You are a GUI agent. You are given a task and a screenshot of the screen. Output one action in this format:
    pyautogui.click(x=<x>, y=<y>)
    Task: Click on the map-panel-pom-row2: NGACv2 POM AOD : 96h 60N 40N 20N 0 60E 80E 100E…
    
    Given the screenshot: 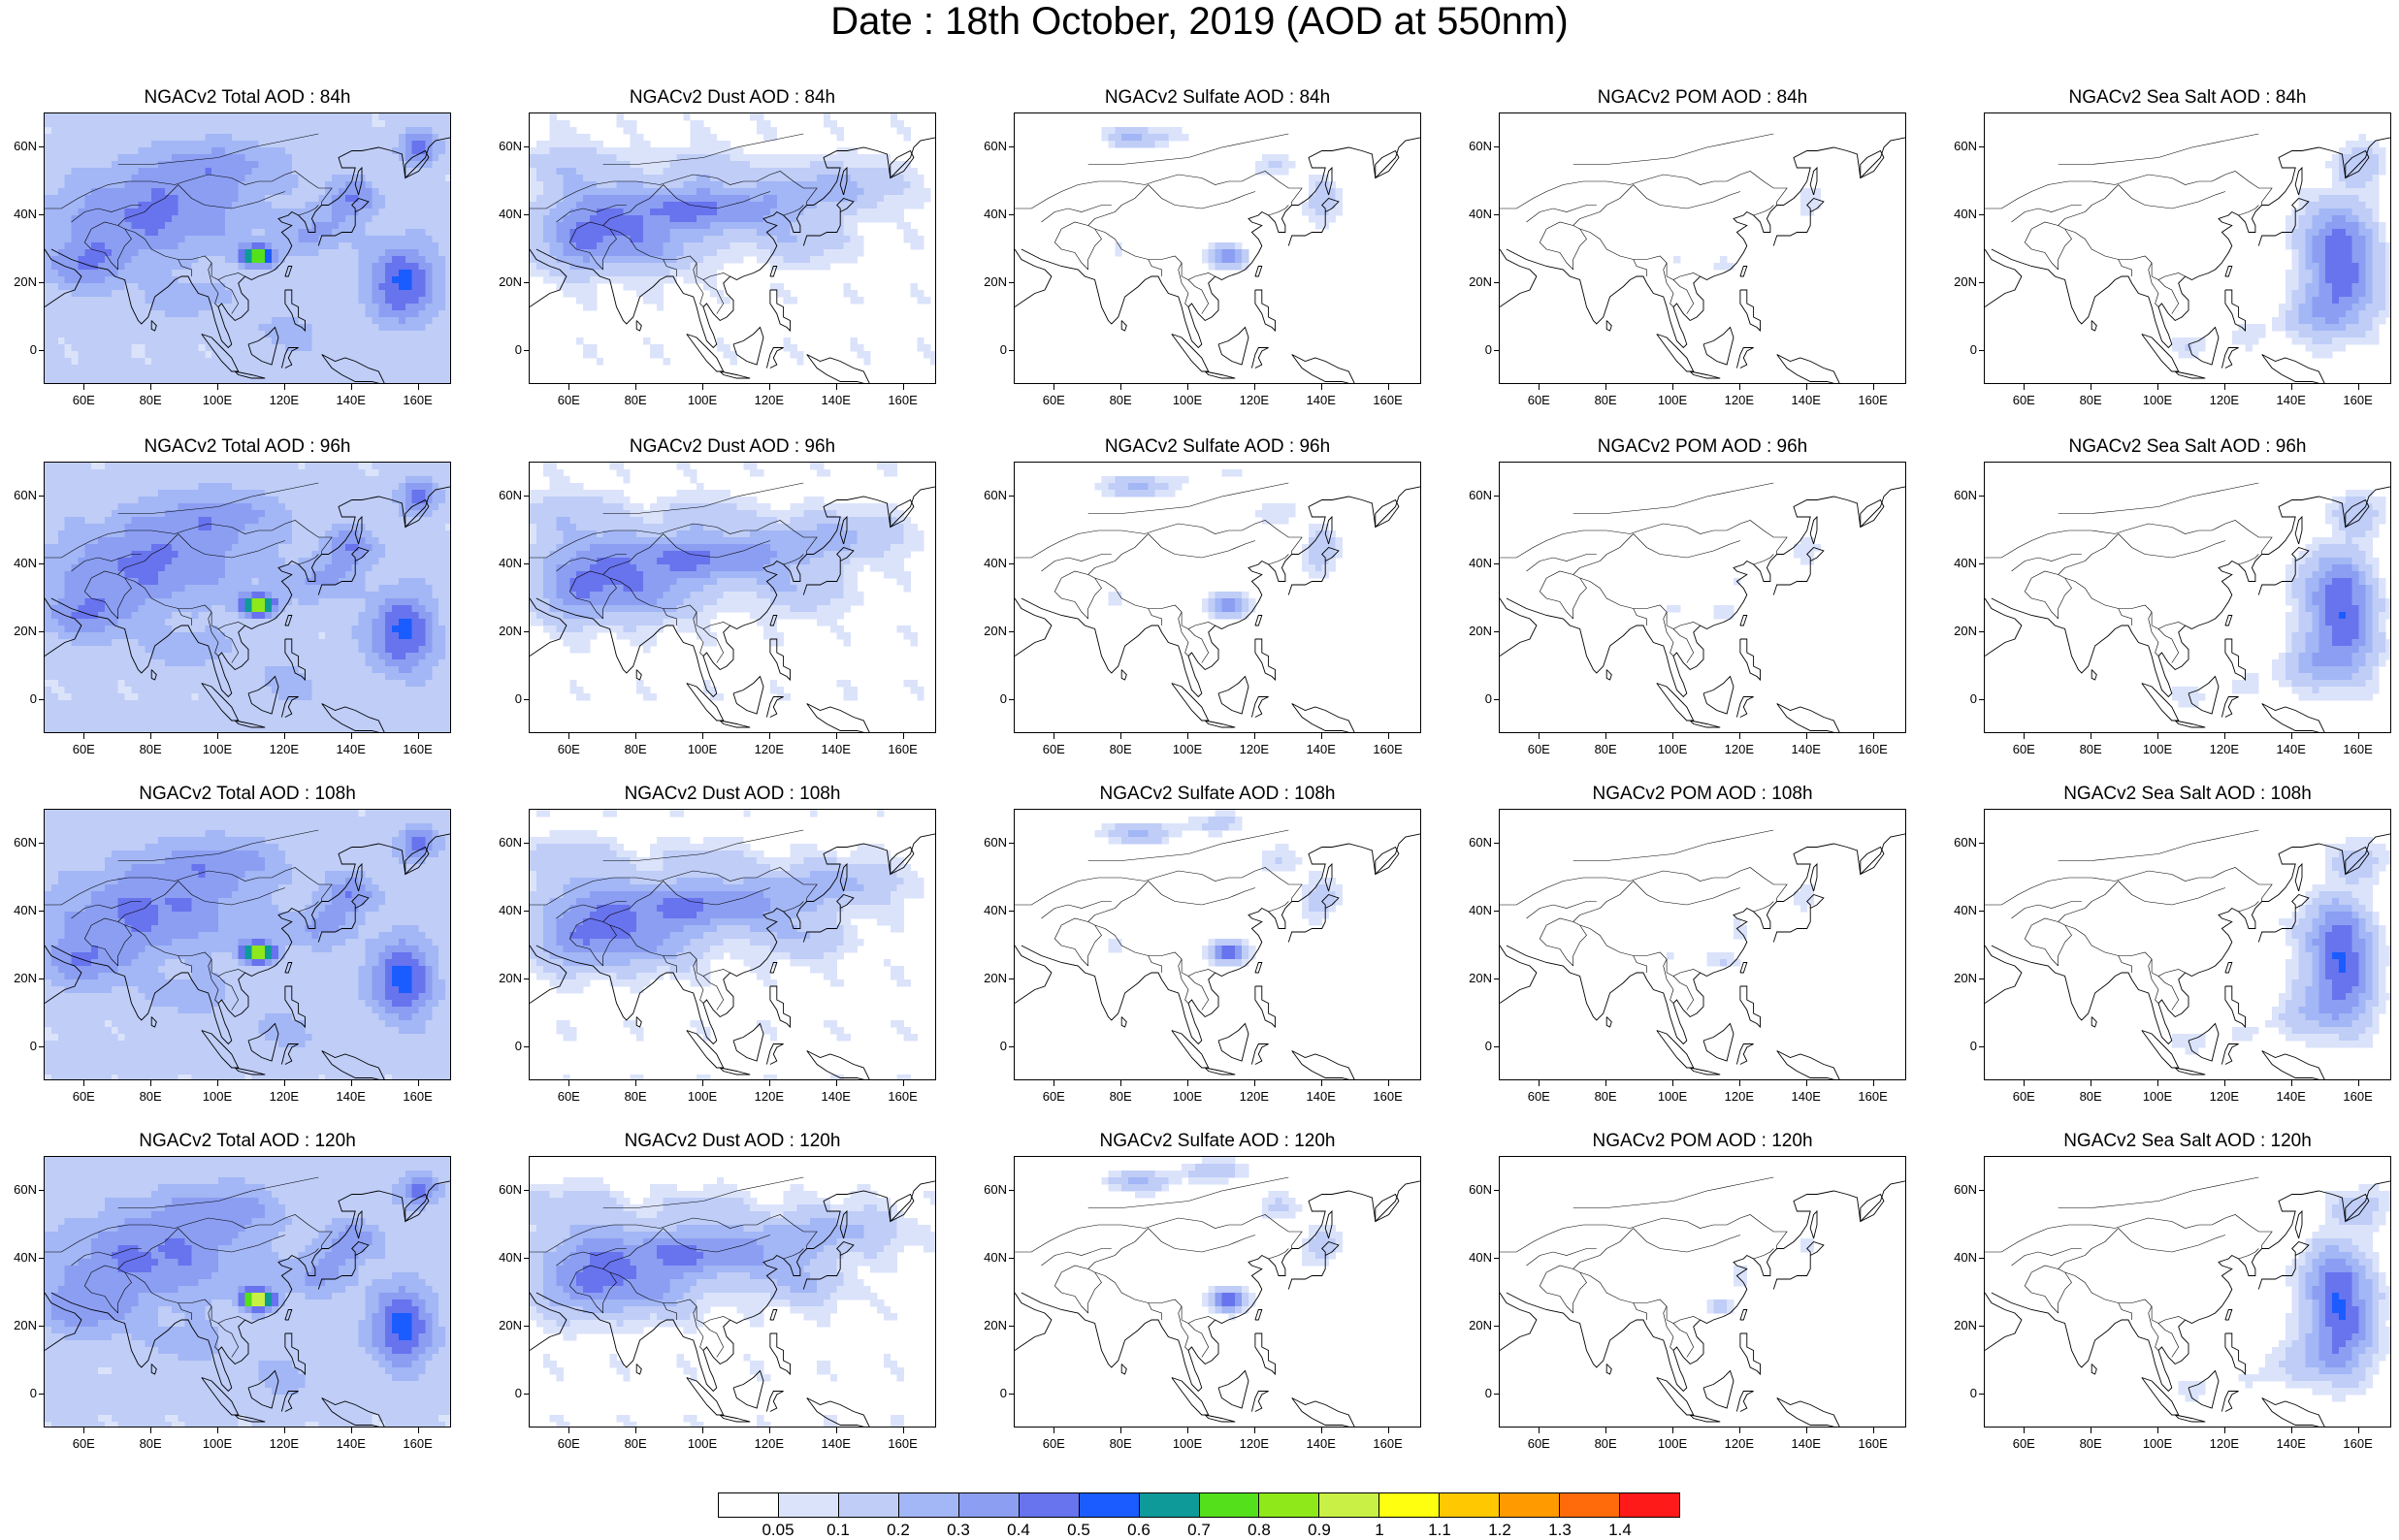 What is the action you would take?
    pyautogui.click(x=1698, y=599)
    